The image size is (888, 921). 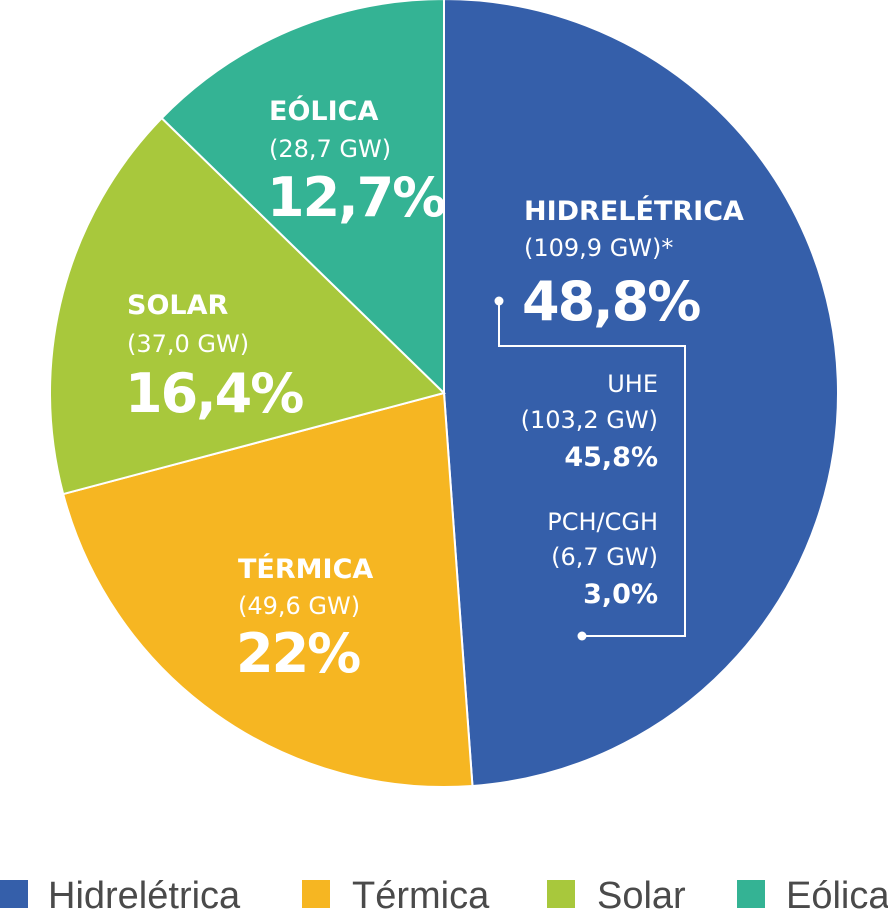 I want to click on slice-capacity-eolica: (28,7 GW), so click(x=330, y=149).